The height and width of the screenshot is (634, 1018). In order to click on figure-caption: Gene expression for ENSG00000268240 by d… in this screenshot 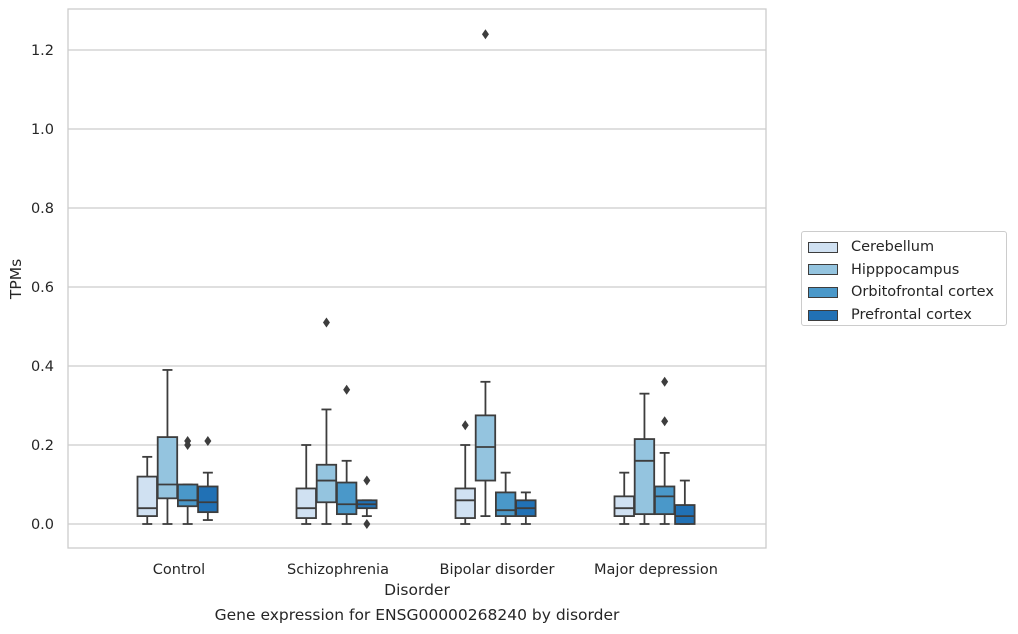, I will do `click(417, 615)`.